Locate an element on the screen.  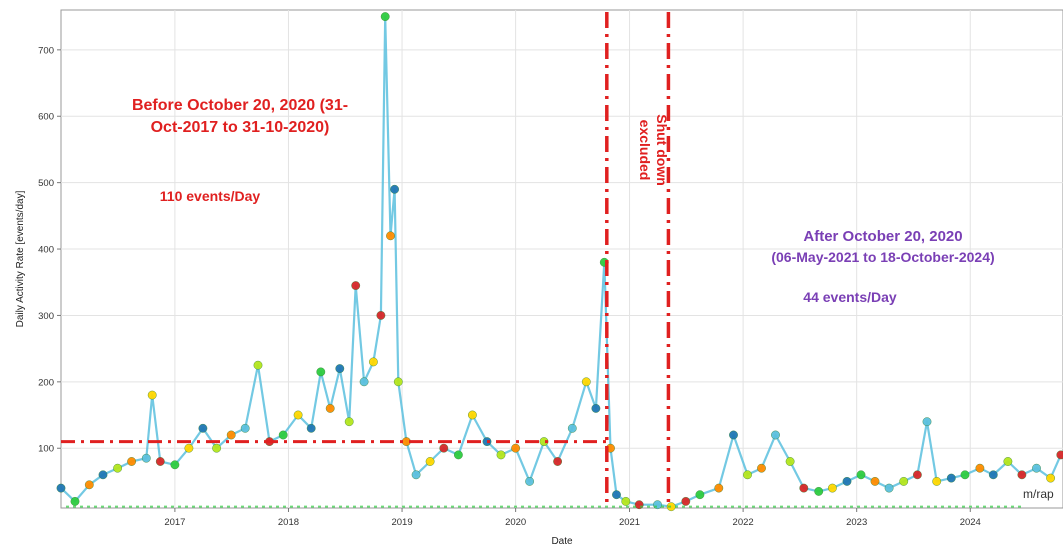
y-axis-label: Daily Activity Rate [events/day] is located at coordinates (20, 258).